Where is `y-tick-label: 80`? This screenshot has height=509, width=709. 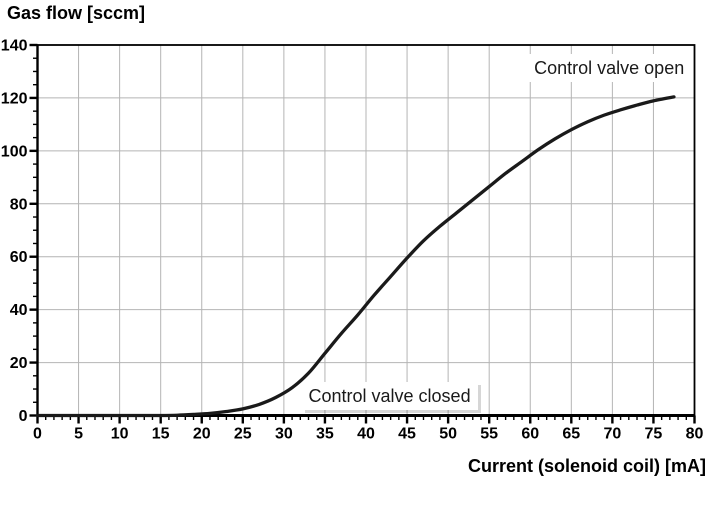
y-tick-label: 80 is located at coordinates (19, 204).